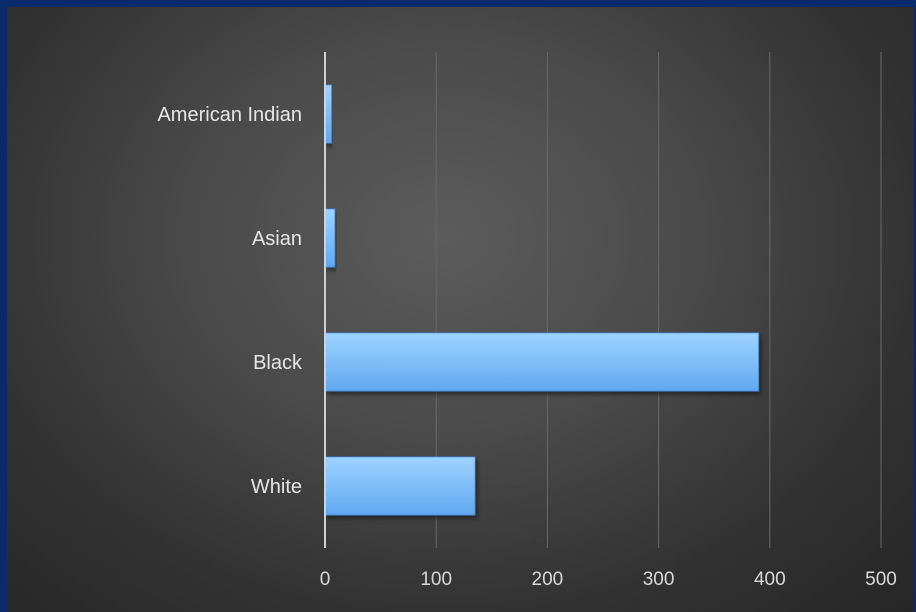  I want to click on category-label: American Indian, so click(229, 115).